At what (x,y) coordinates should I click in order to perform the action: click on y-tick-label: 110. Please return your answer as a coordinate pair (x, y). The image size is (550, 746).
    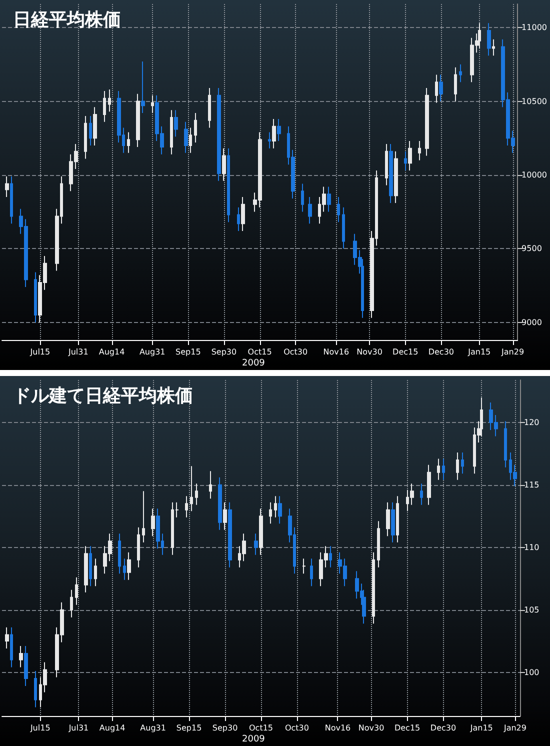
    Looking at the image, I should click on (532, 547).